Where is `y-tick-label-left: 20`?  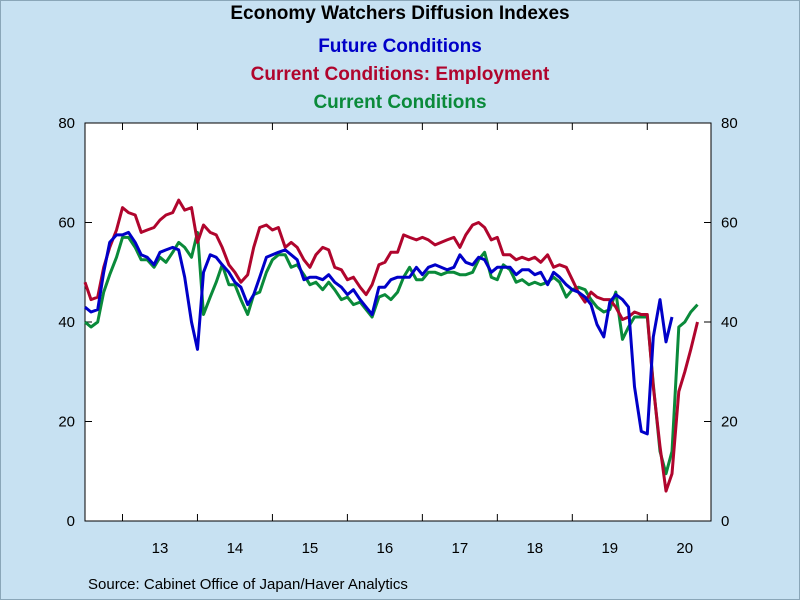
y-tick-label-left: 20 is located at coordinates (66, 422).